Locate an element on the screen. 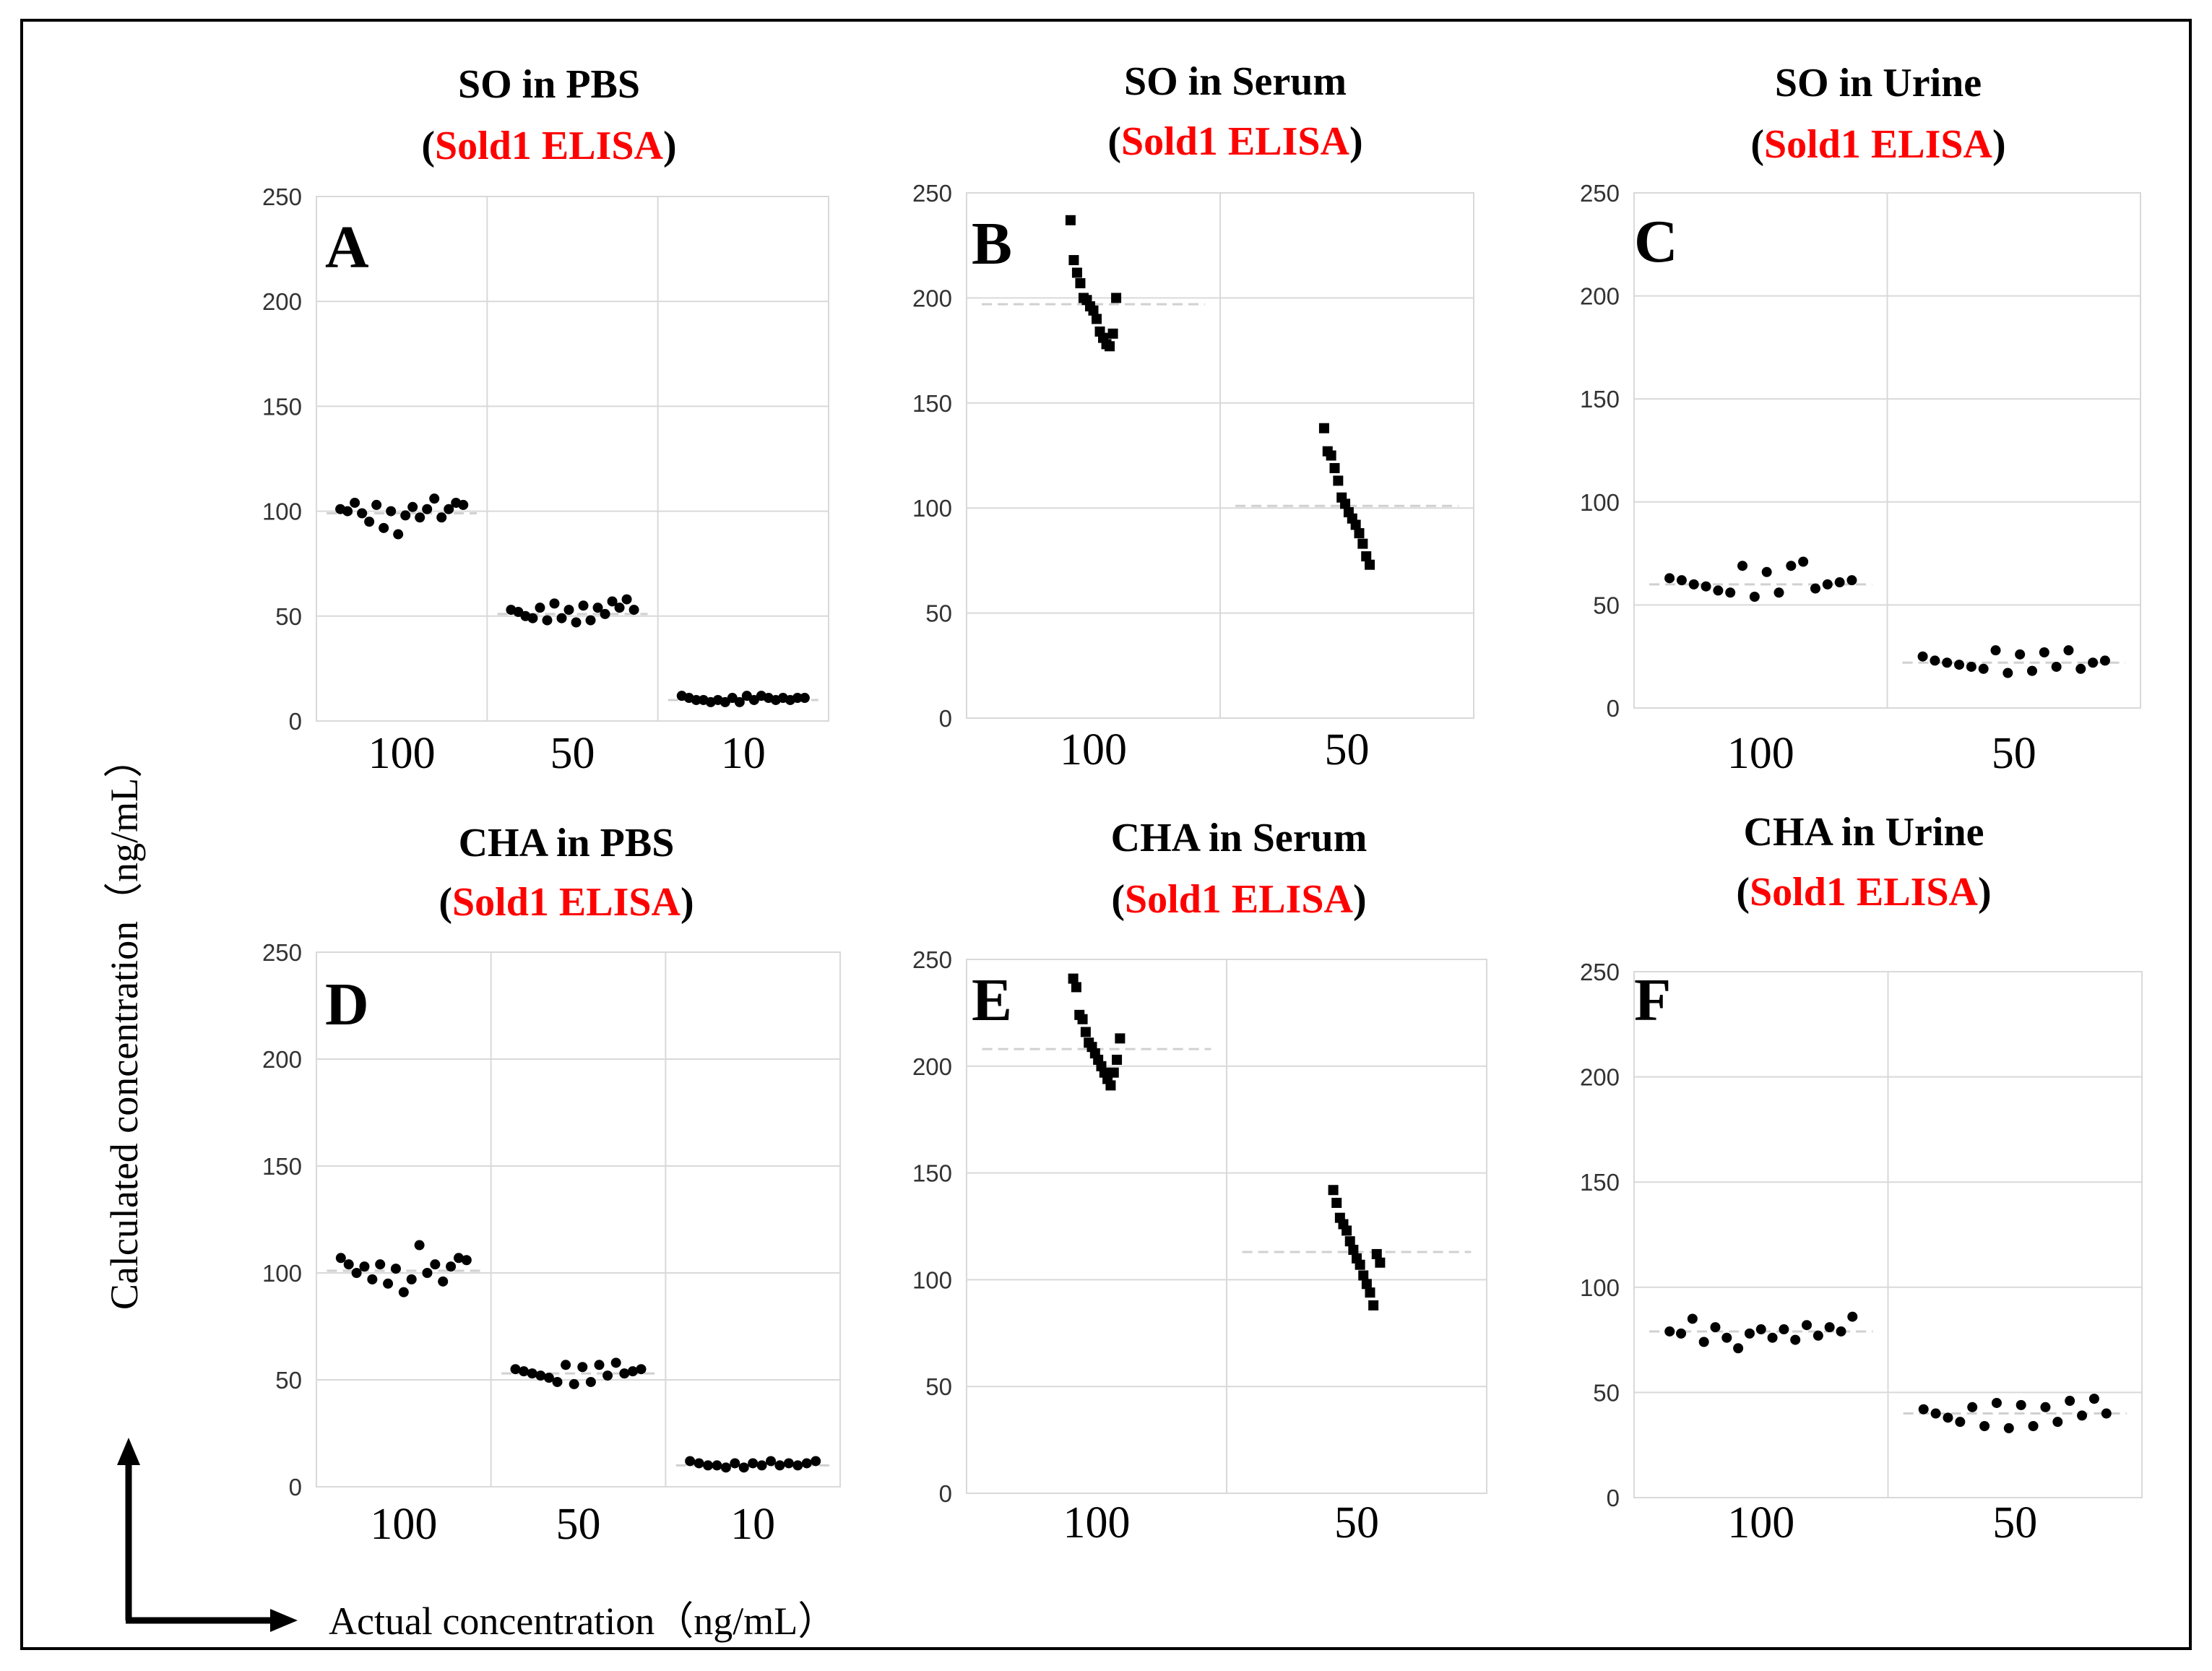 The image size is (2212, 1671). panel-letter: D is located at coordinates (347, 1004).